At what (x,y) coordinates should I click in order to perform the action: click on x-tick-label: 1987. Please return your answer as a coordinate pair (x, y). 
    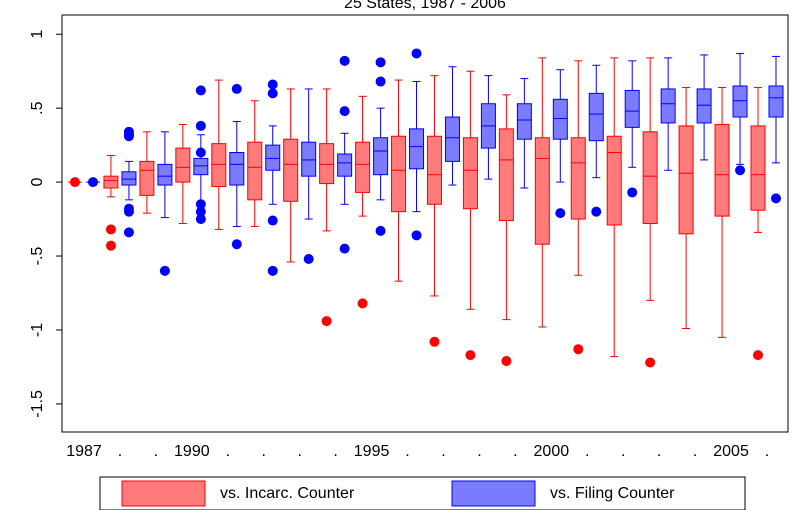
    Looking at the image, I should click on (84, 451).